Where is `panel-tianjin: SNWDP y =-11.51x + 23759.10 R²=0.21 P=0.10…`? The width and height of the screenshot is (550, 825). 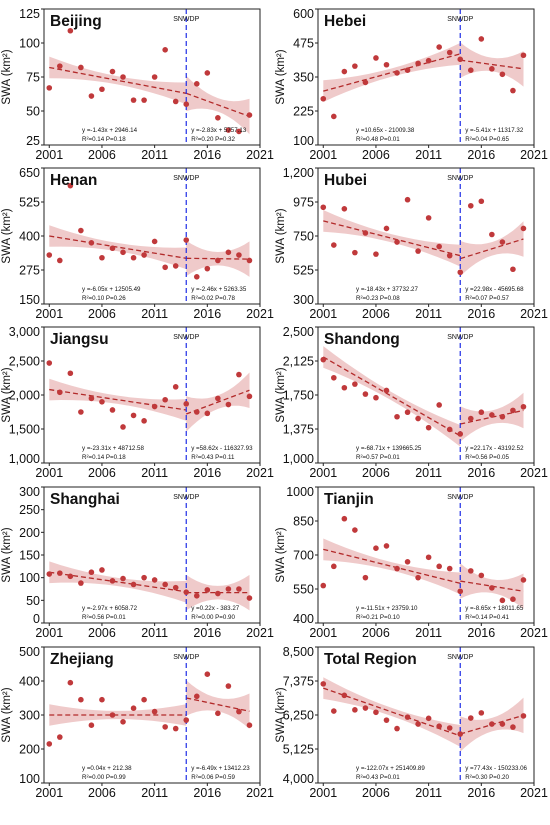
panel-tianjin: SNWDP y =-11.51x + 23759.10 R²=0.21 P=0.10… is located at coordinates (411, 562).